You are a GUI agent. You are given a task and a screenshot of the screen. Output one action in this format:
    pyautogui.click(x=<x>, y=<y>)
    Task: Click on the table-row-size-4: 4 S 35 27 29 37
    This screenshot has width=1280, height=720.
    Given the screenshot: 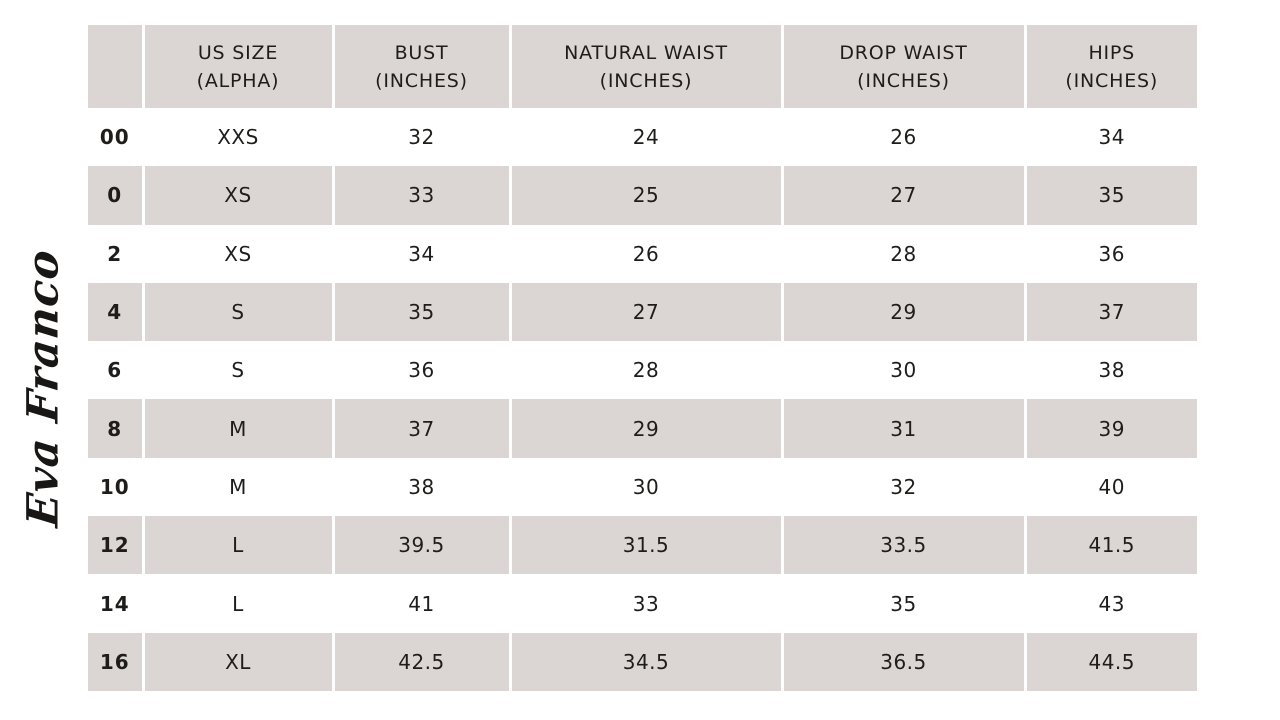 What is the action you would take?
    pyautogui.click(x=642, y=312)
    